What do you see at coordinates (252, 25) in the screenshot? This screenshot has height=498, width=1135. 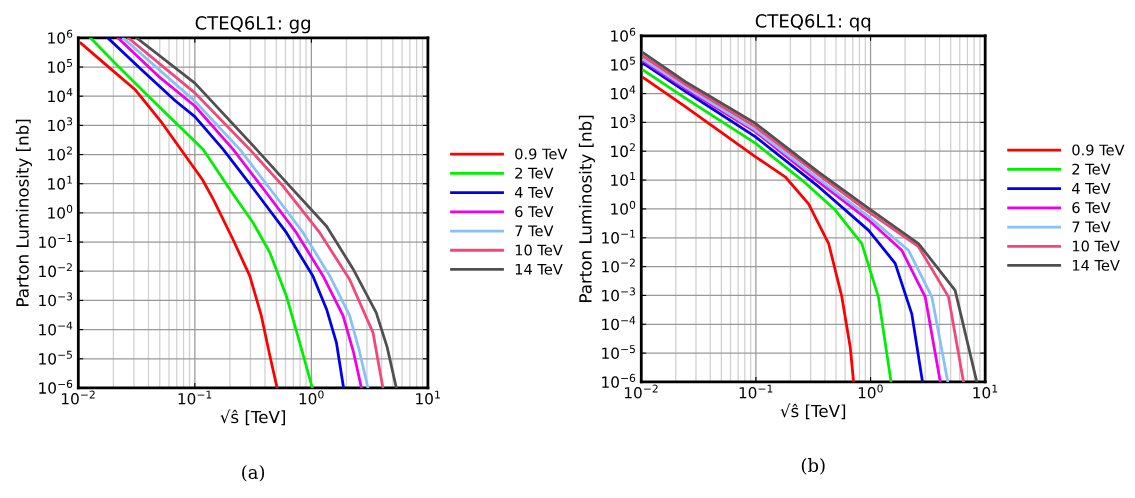 I see `chart-title: CTEQ6L1: gg` at bounding box center [252, 25].